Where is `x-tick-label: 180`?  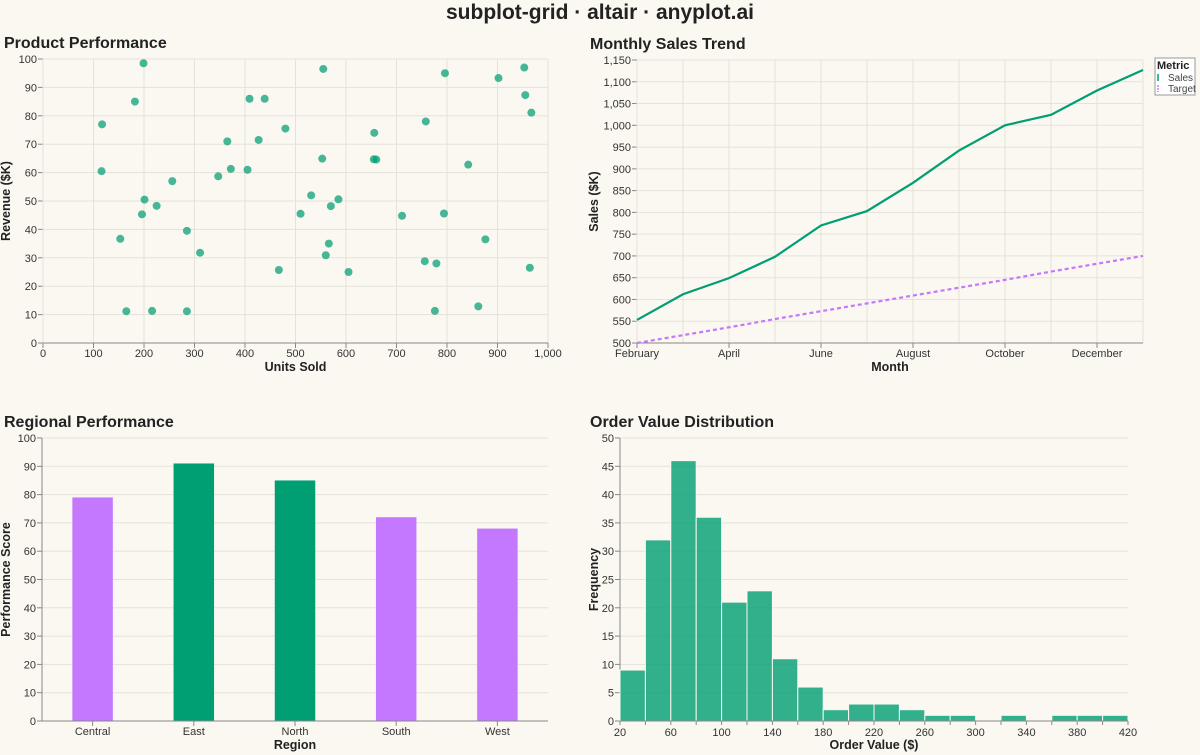
x-tick-label: 180 is located at coordinates (823, 733).